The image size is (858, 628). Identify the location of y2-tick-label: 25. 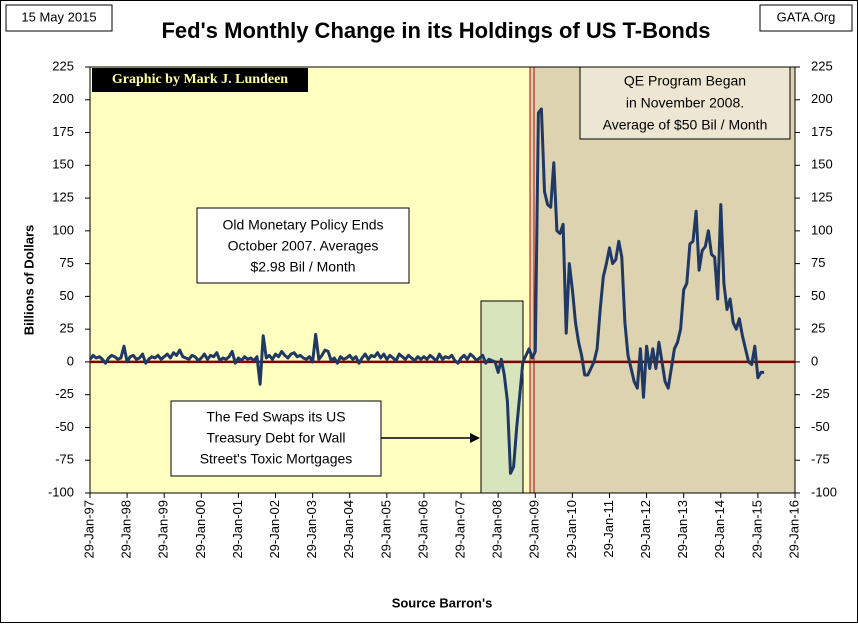
(818, 328).